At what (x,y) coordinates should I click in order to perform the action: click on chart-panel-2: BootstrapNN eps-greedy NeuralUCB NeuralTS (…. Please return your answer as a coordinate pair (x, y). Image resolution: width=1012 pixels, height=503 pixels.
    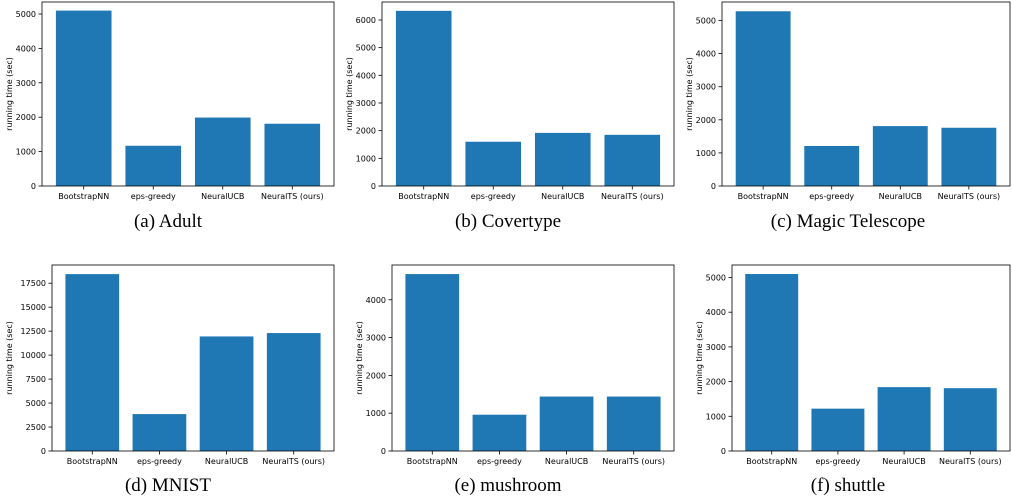
    Looking at the image, I should click on (510, 116).